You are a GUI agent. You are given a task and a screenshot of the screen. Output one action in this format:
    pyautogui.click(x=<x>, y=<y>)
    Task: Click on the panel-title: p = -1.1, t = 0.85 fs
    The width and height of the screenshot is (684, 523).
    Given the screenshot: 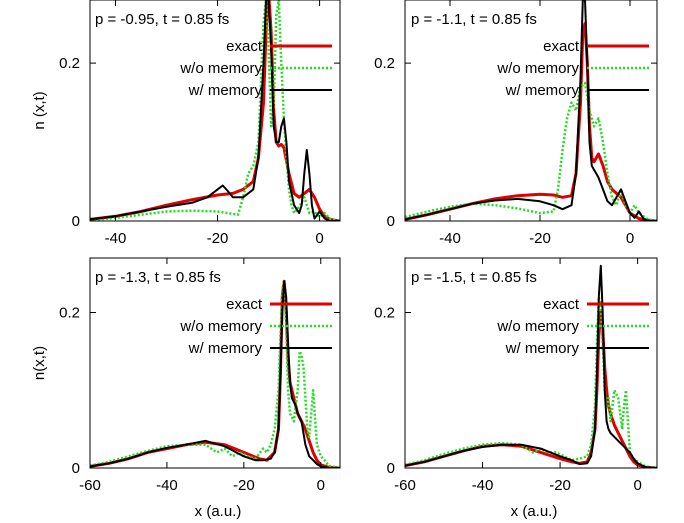 What is the action you would take?
    pyautogui.click(x=474, y=19)
    